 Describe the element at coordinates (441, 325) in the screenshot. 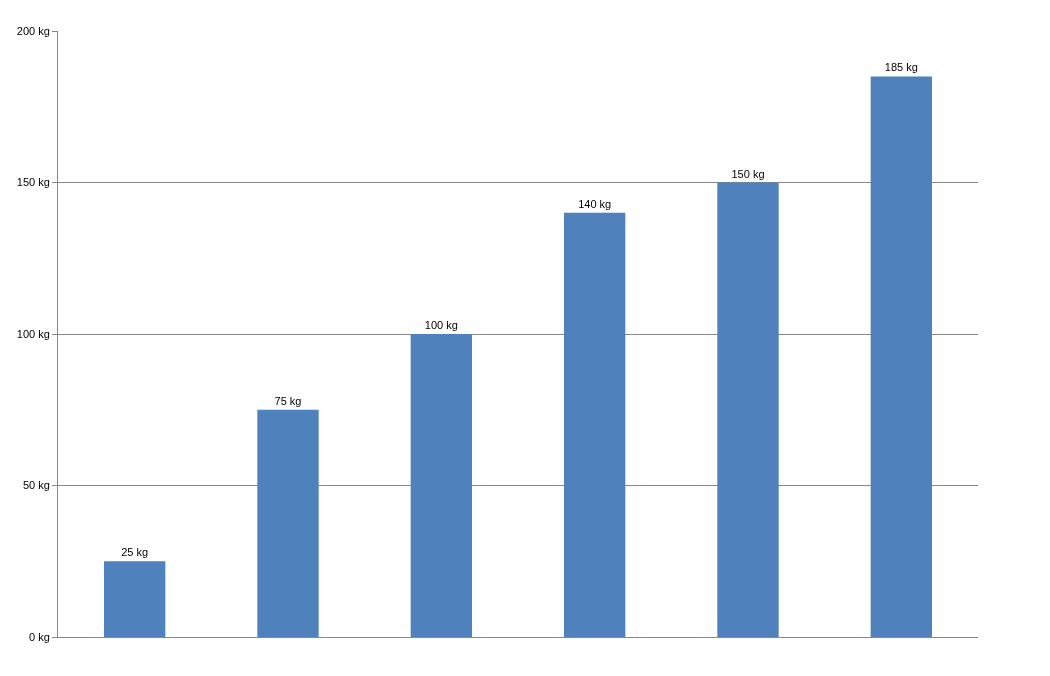

I see `data-label: 100 kg` at that location.